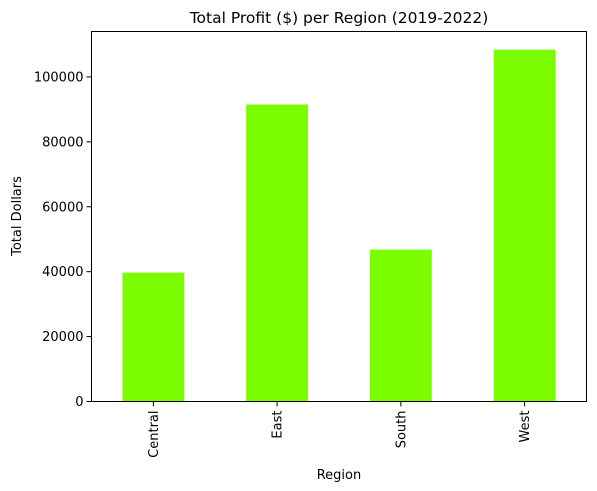 The image size is (597, 491). What do you see at coordinates (401, 430) in the screenshot?
I see `x-tick-label-south: South` at bounding box center [401, 430].